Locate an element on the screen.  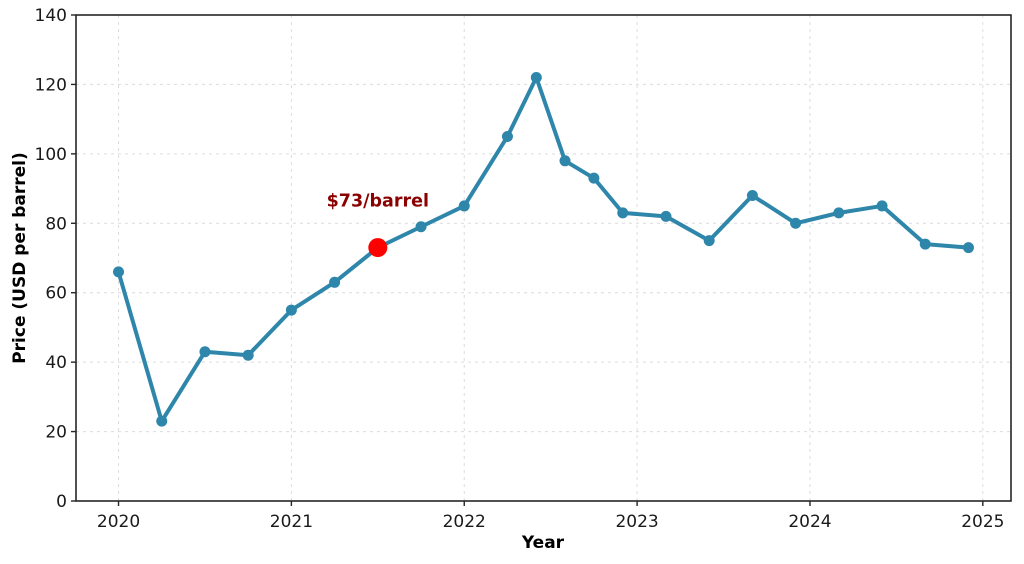
x-axis-title: Year is located at coordinates (543, 543).